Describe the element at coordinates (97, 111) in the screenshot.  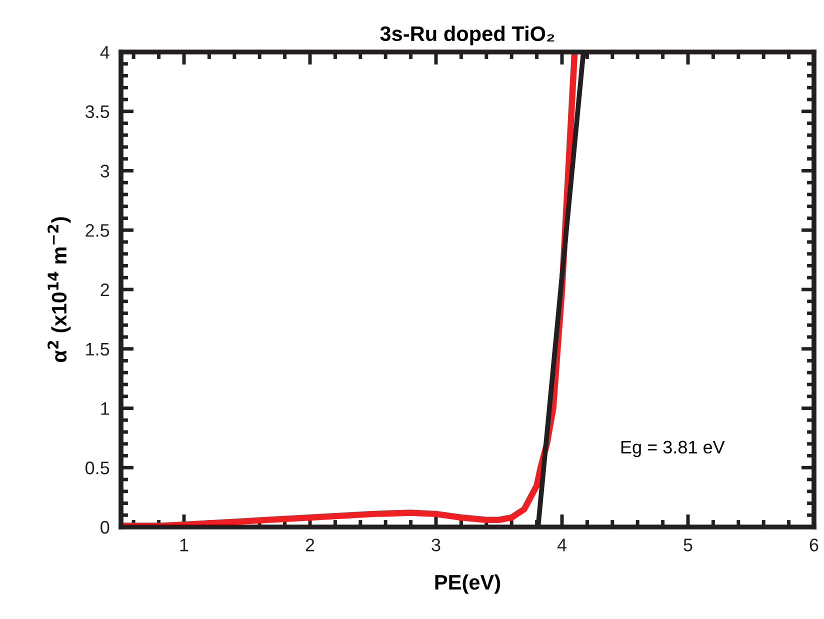
I see `y-tick-label: 3.5` at that location.